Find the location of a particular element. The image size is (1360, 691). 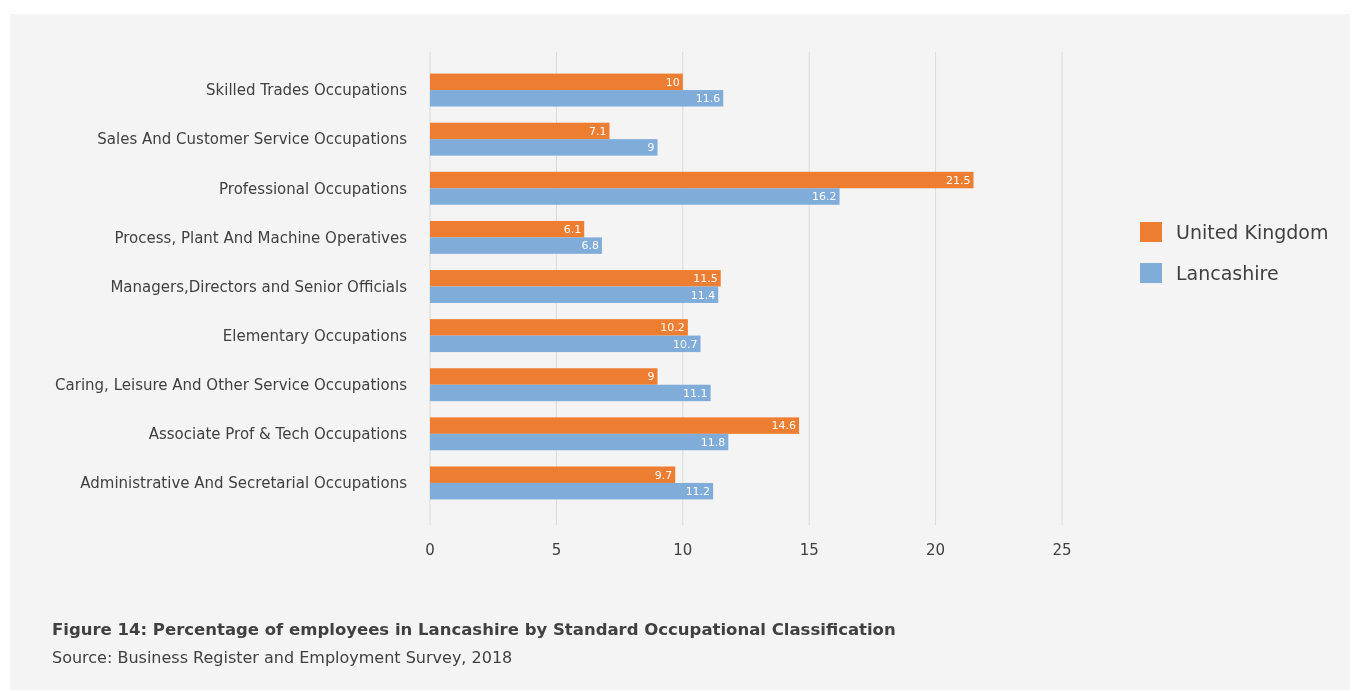

x-tick-label: 15 is located at coordinates (809, 550).